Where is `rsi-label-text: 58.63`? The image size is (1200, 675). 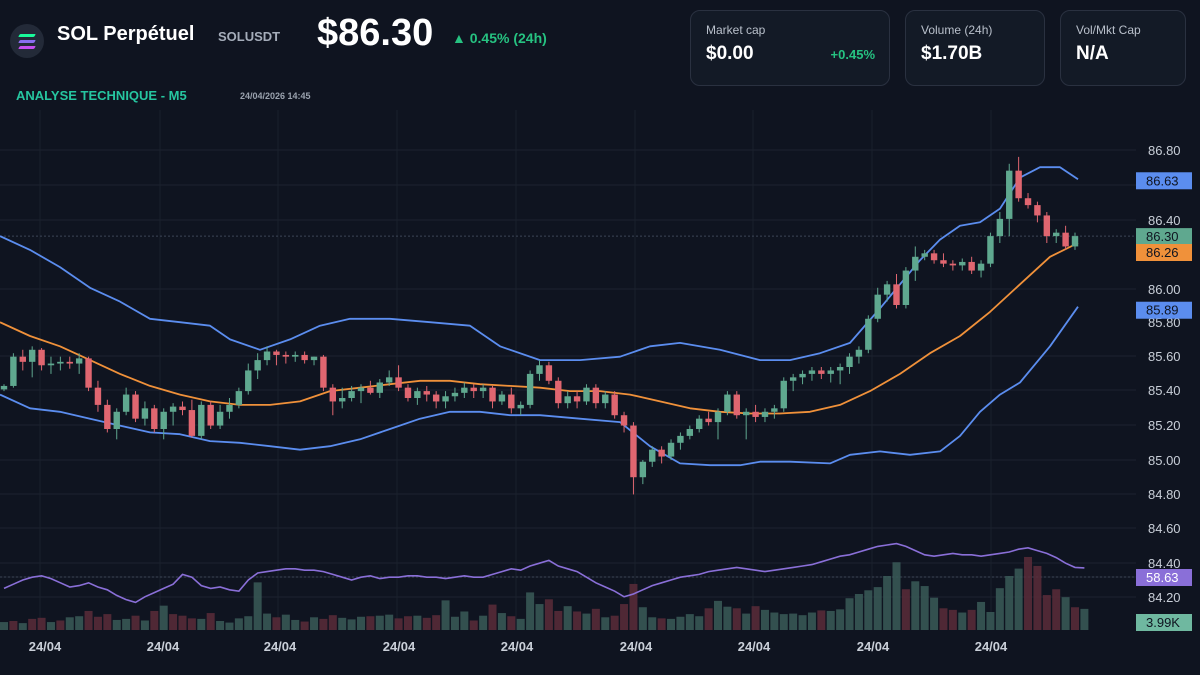 rsi-label-text: 58.63 is located at coordinates (1162, 577).